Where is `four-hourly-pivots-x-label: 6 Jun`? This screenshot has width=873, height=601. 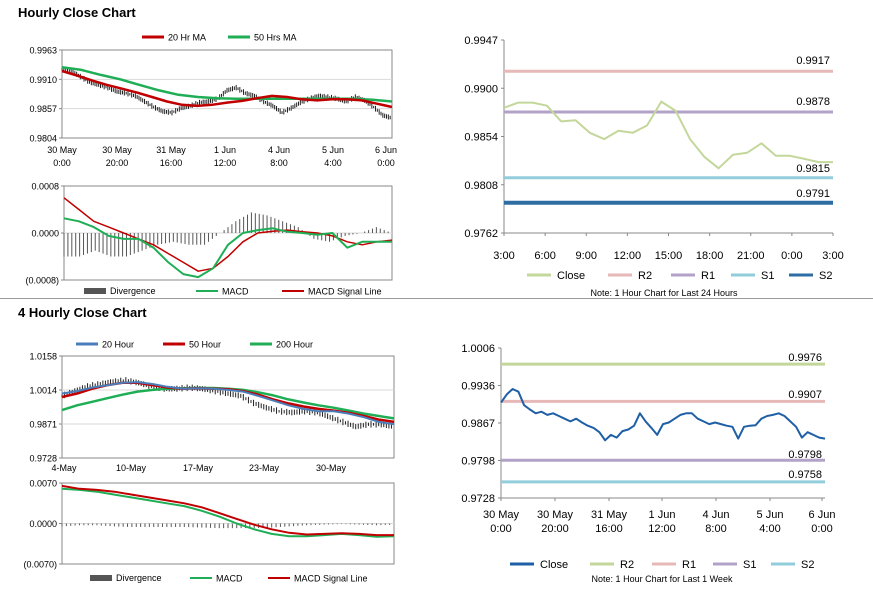 four-hourly-pivots-x-label: 6 Jun is located at coordinates (822, 515).